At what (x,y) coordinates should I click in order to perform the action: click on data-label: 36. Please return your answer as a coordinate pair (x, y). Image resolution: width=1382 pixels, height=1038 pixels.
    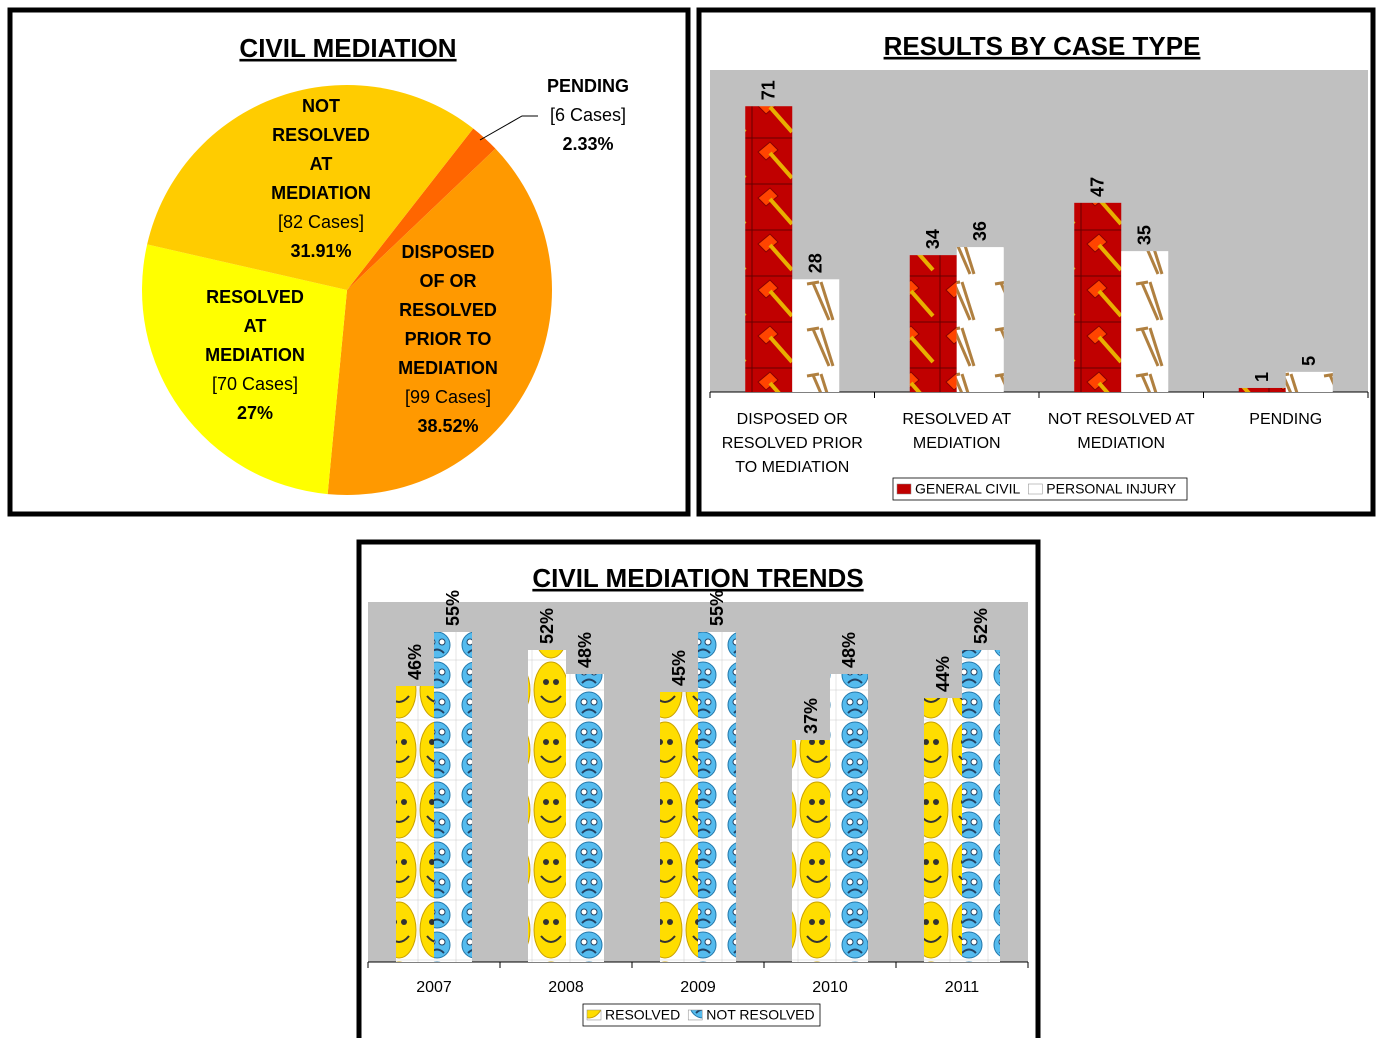
    Looking at the image, I should click on (980, 231).